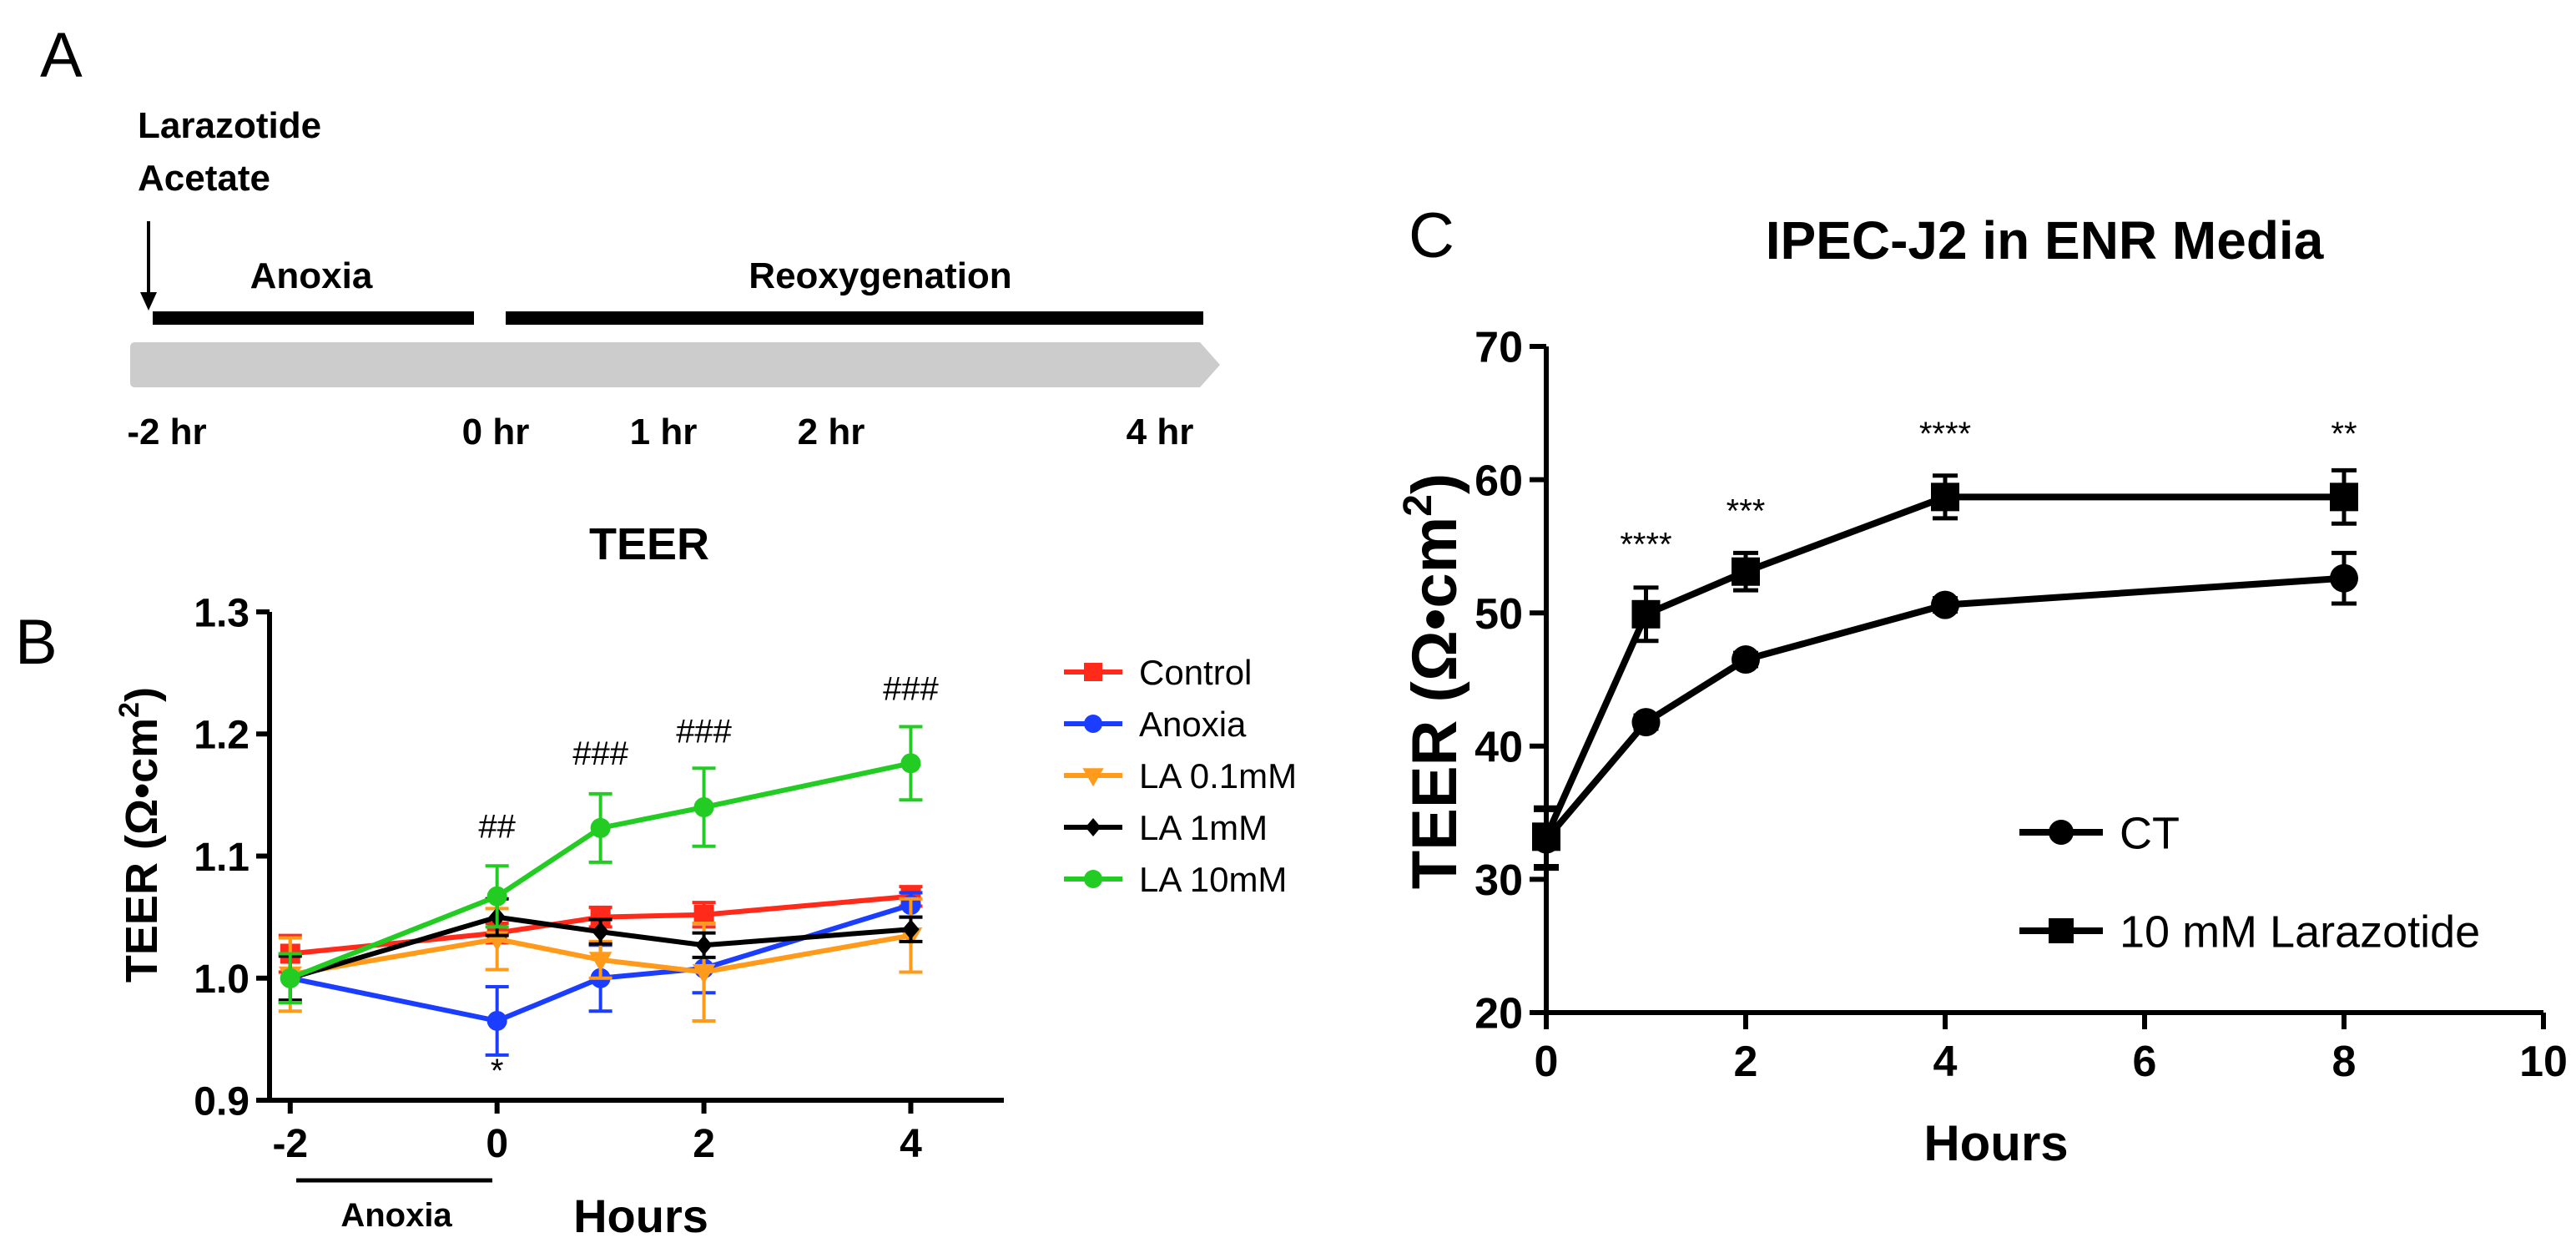  I want to click on legend-label: LA 0.1mM, so click(1218, 776).